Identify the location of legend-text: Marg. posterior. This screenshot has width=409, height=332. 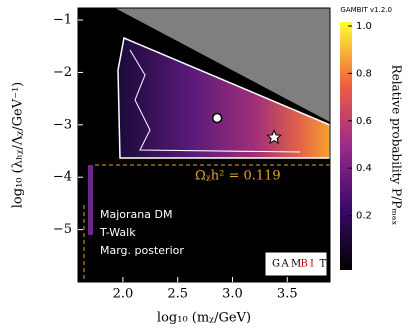
(142, 250).